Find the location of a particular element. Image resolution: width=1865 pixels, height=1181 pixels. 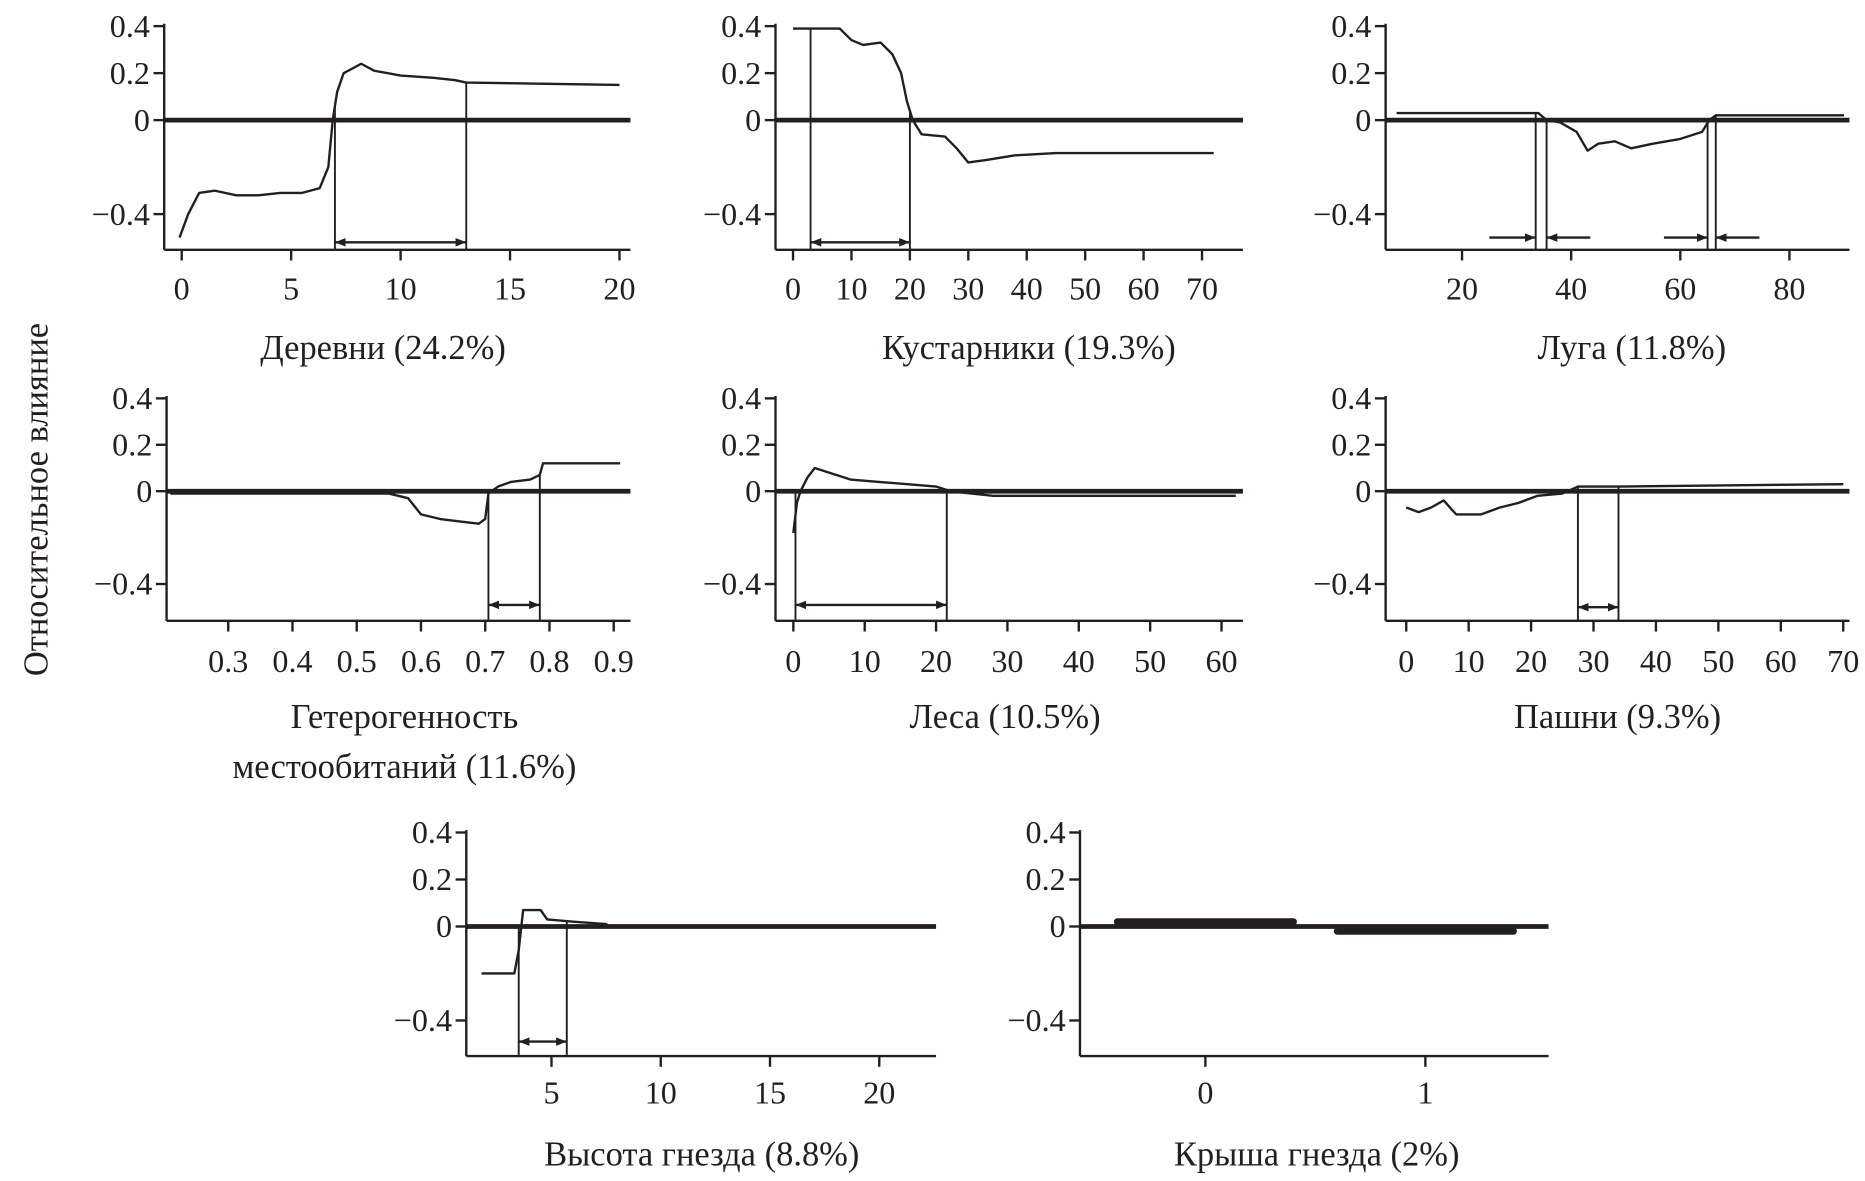

panel-title: Деревни (24.2%) is located at coordinates (383, 348).